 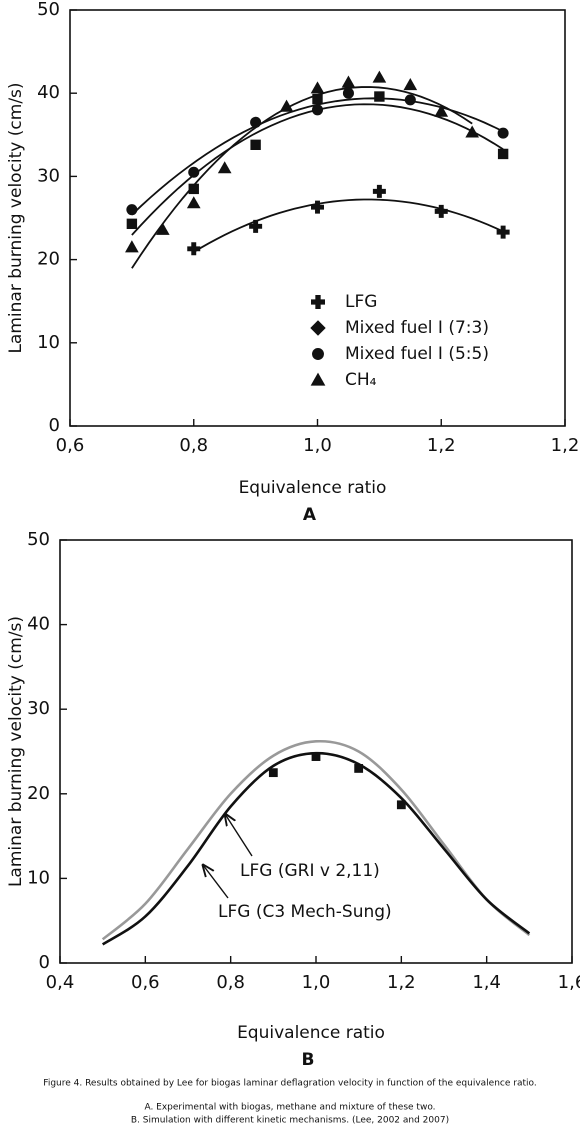 I want to click on annotation-label: LFG (GRI v 2,11), so click(x=310, y=871).